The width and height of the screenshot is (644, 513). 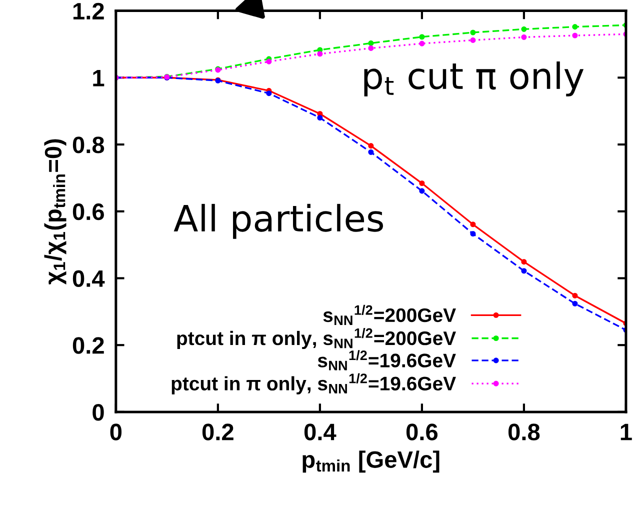 What do you see at coordinates (474, 78) in the screenshot?
I see `annotation: p$_{t}$ cut π only` at bounding box center [474, 78].